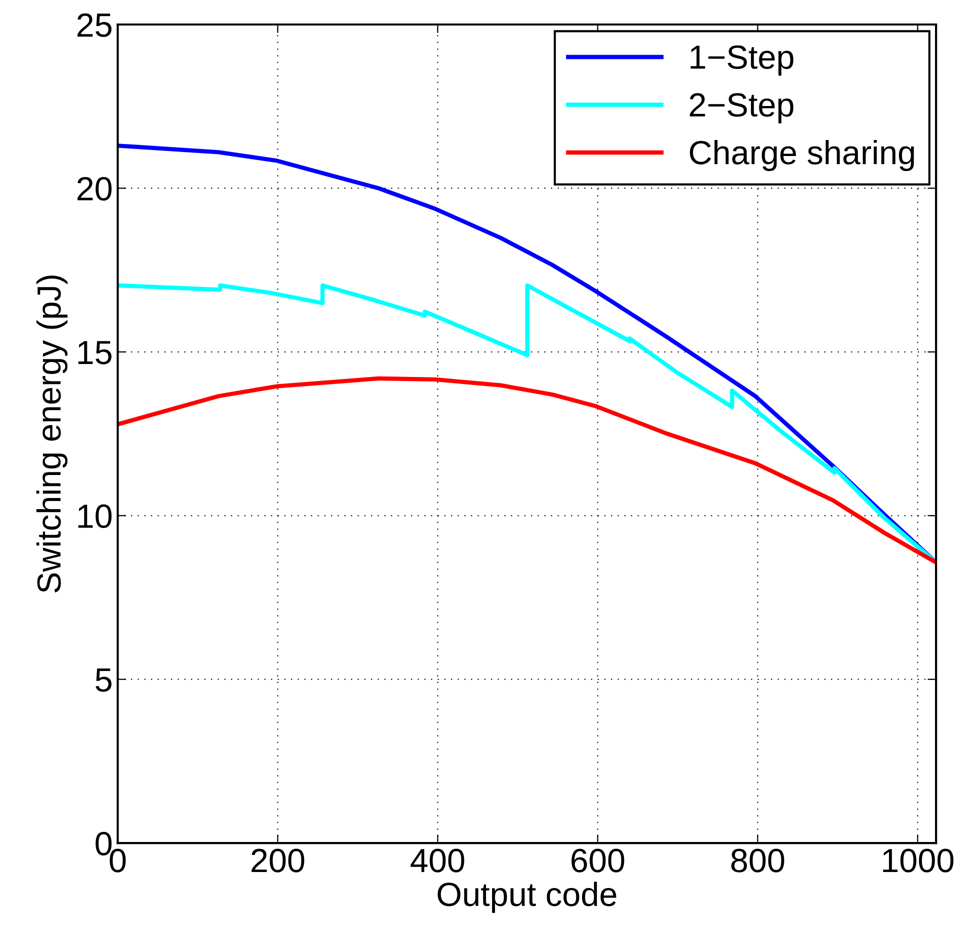 Image resolution: width=965 pixels, height=943 pixels. What do you see at coordinates (104, 680) in the screenshot?
I see `y-tick-label: 5` at bounding box center [104, 680].